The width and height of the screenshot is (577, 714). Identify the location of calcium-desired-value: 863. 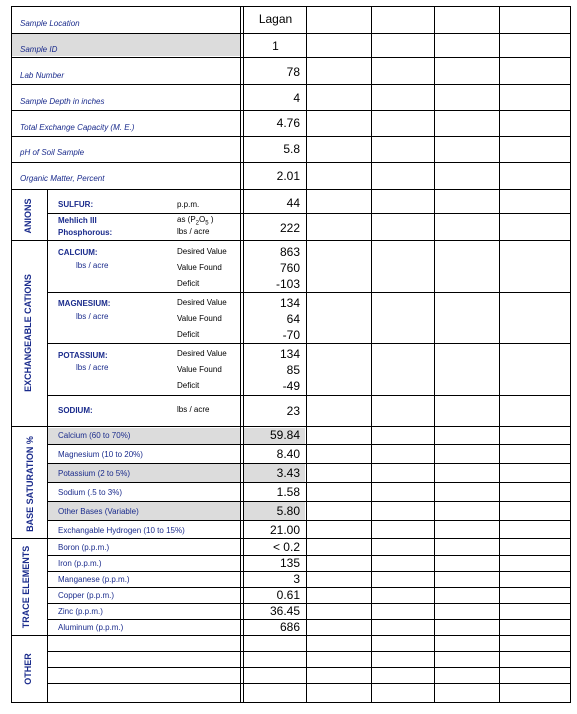
(289, 252).